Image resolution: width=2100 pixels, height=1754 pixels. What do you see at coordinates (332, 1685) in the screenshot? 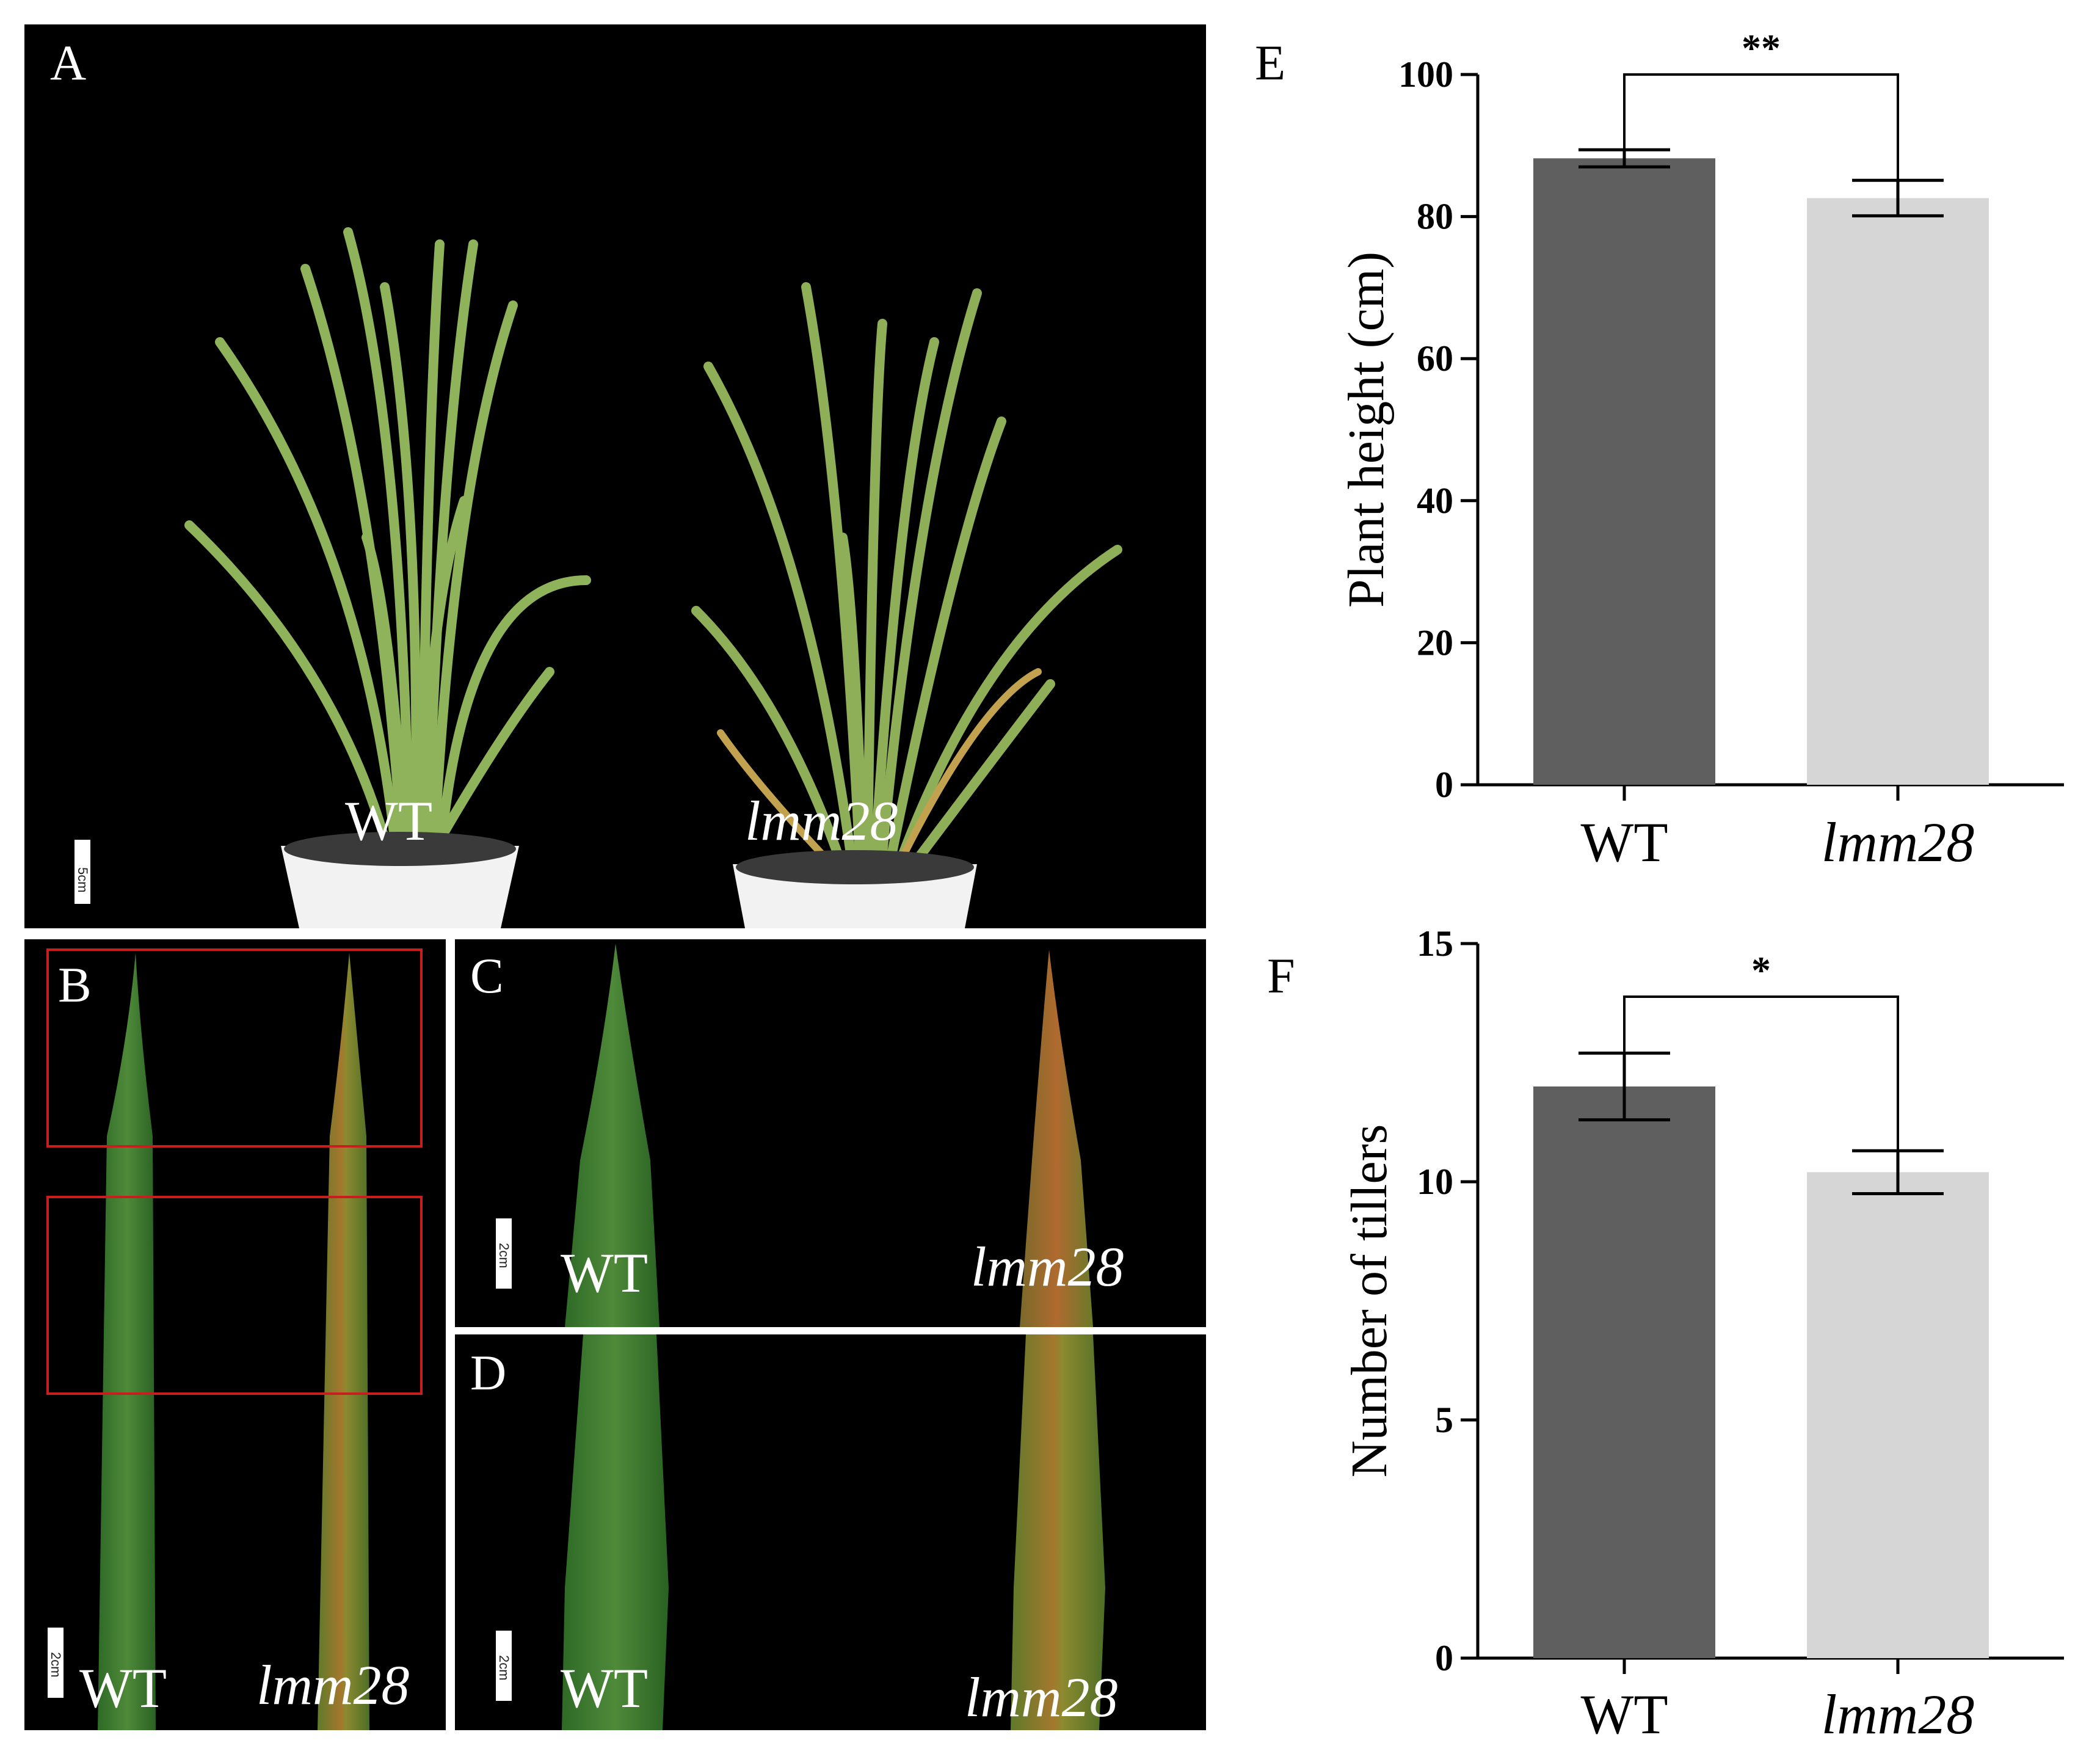
I see `panel-b-mutant-label: lmm28` at bounding box center [332, 1685].